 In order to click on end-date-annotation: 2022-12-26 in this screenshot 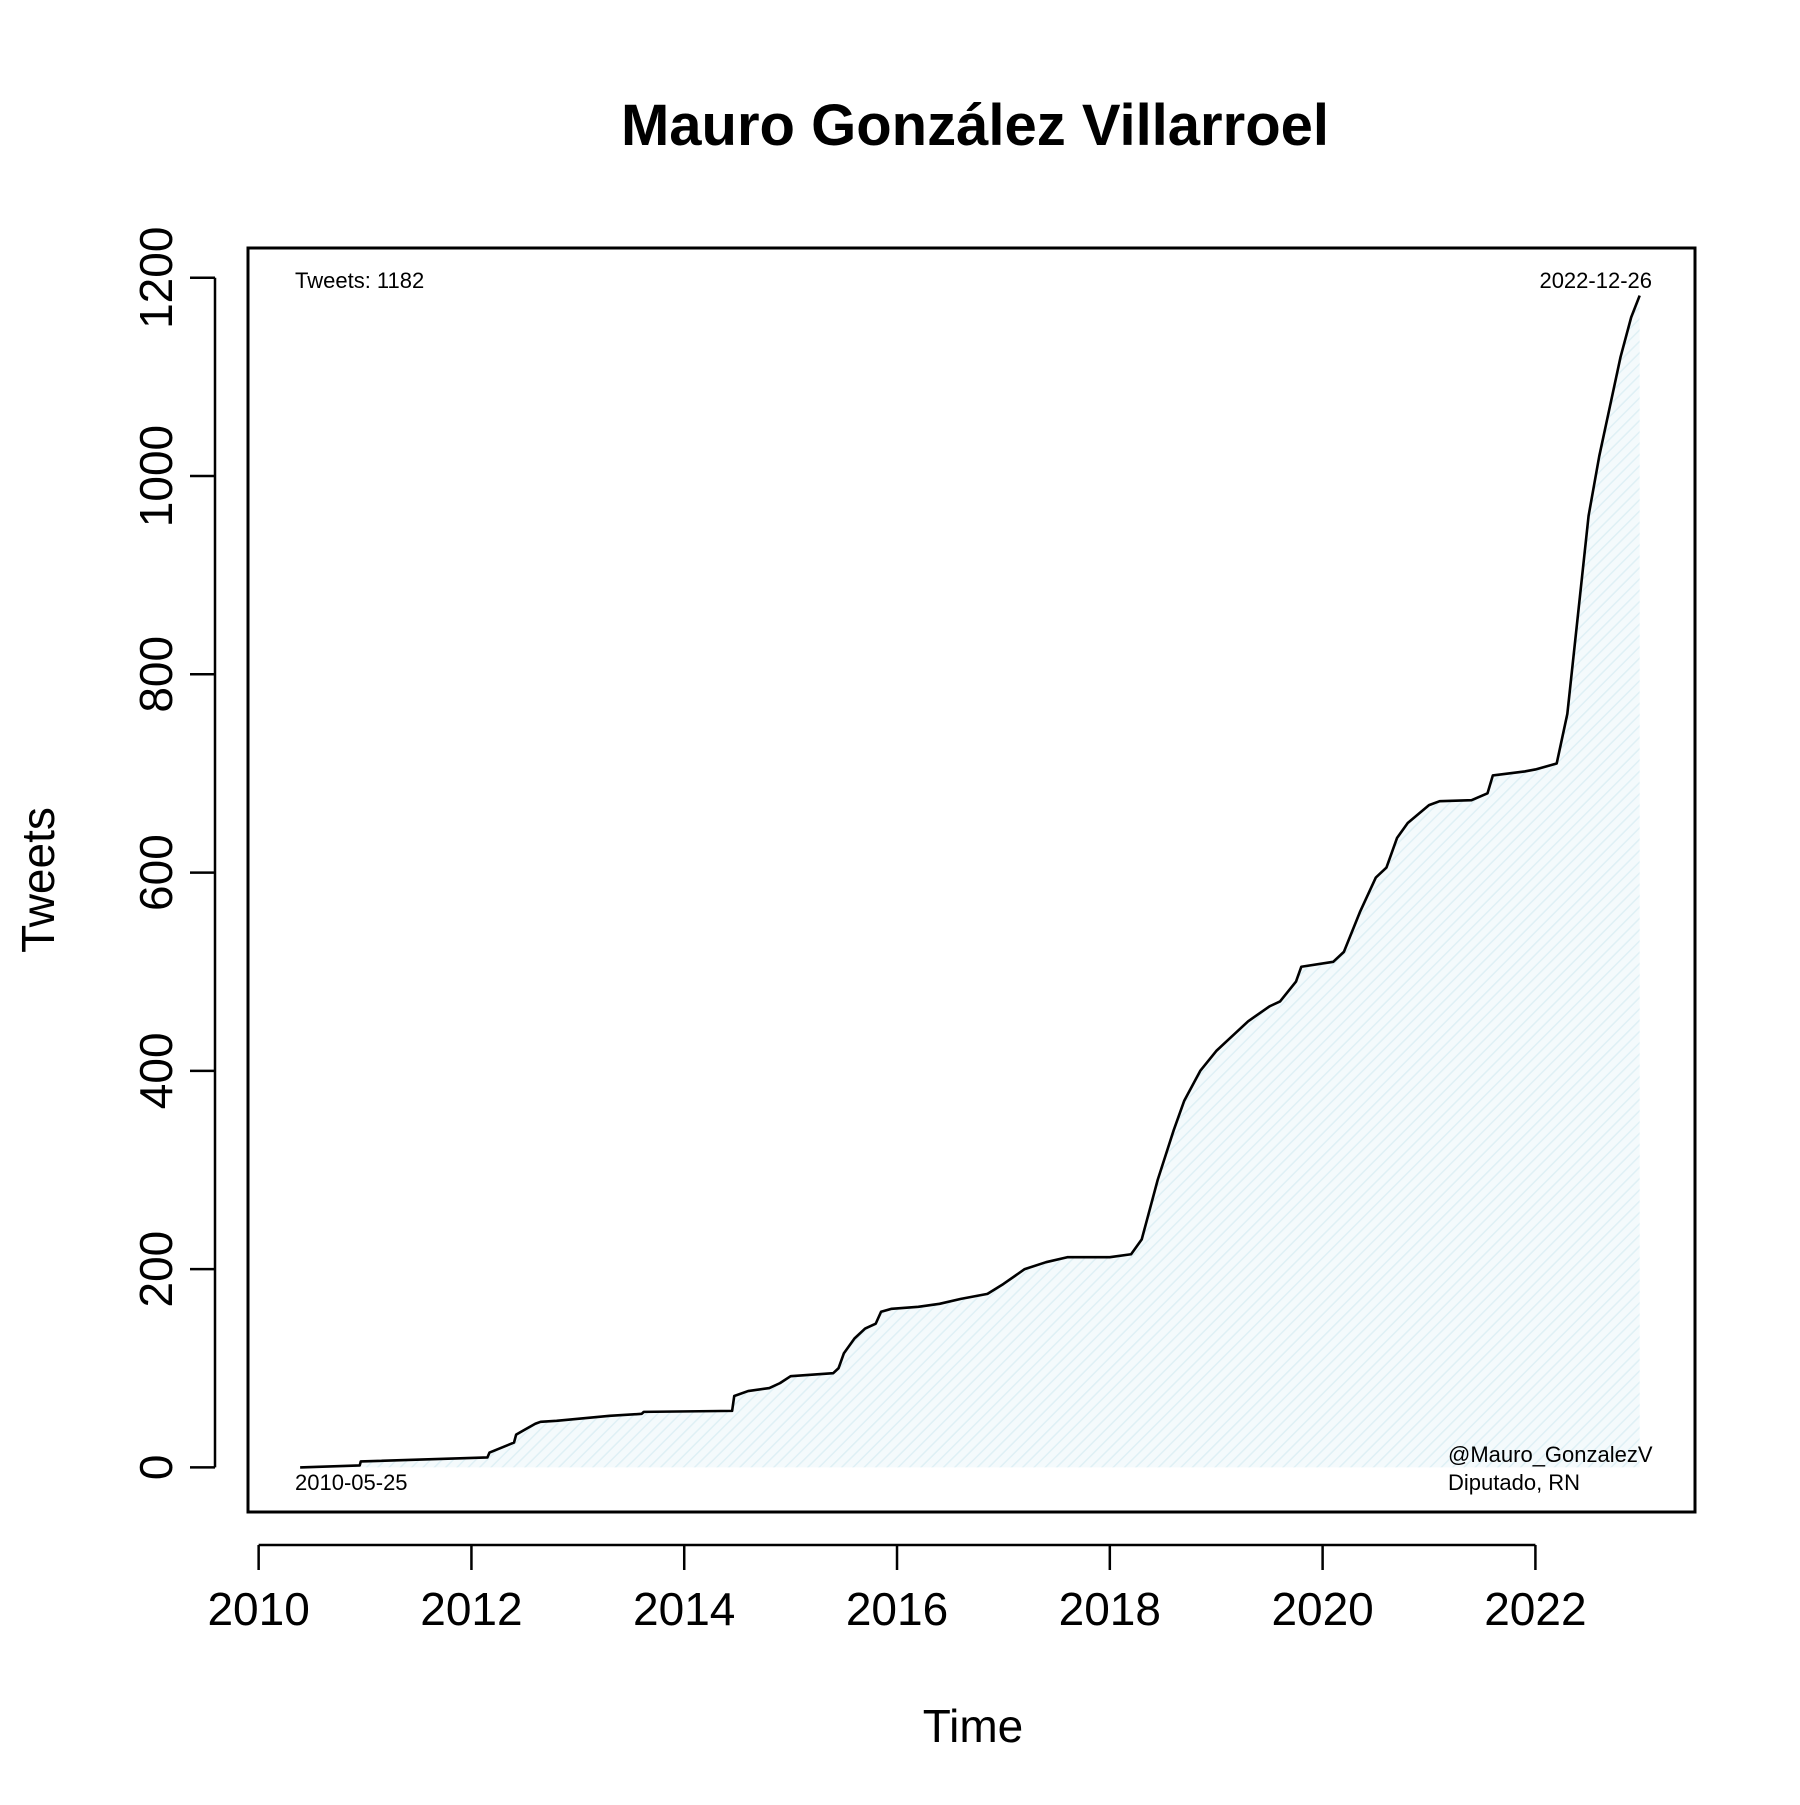, I will do `click(1595, 280)`.